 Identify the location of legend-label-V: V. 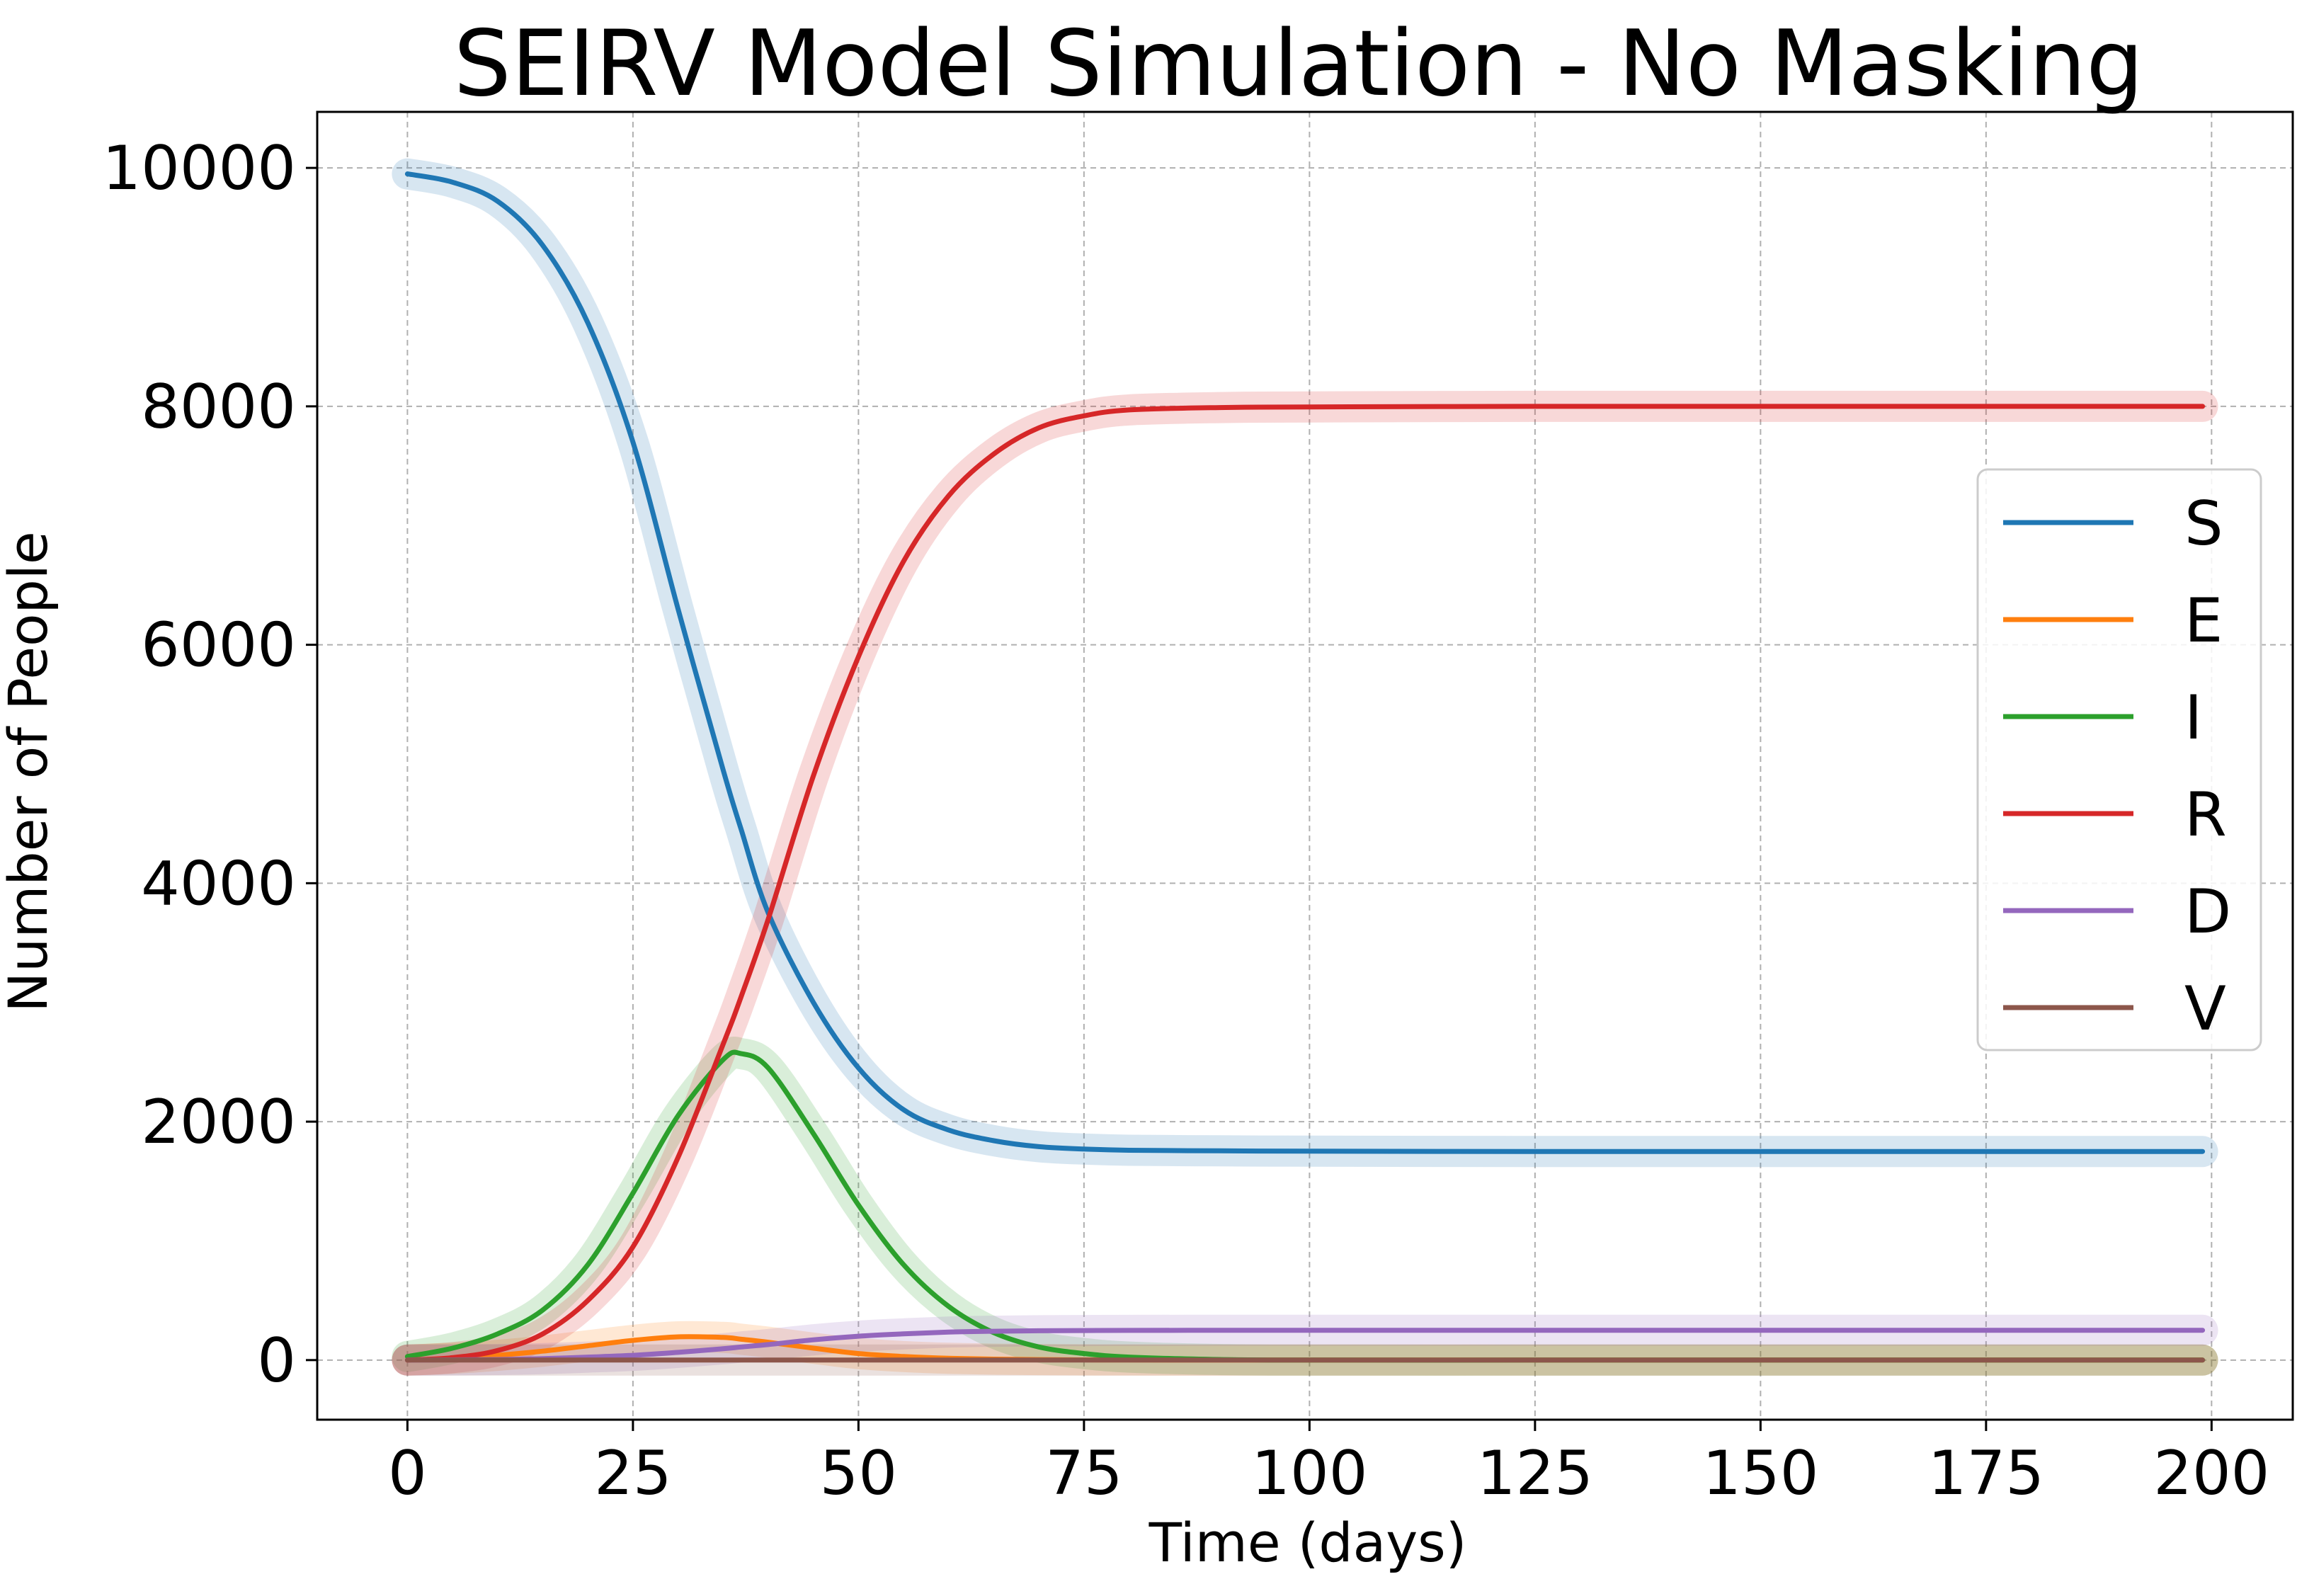
(2205, 1009).